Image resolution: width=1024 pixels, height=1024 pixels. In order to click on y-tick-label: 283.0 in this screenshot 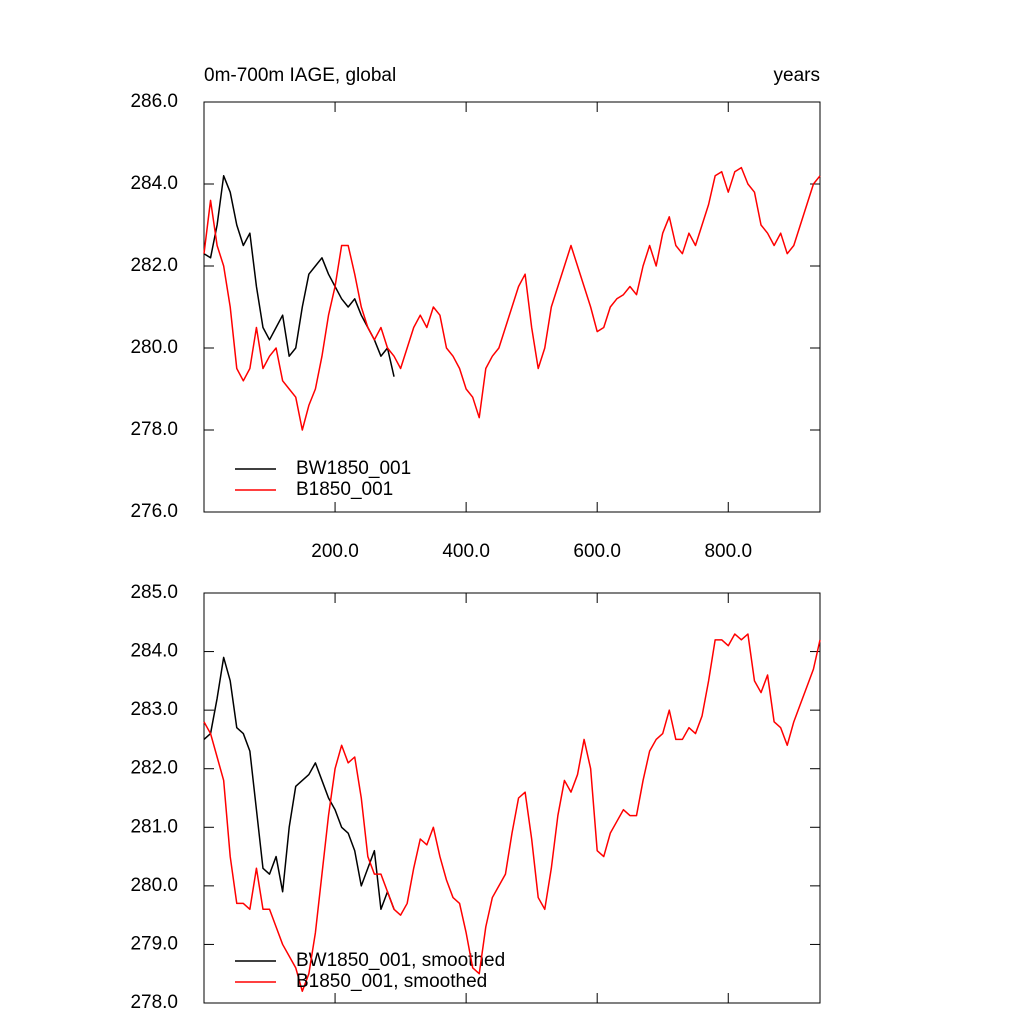, I will do `click(154, 709)`.